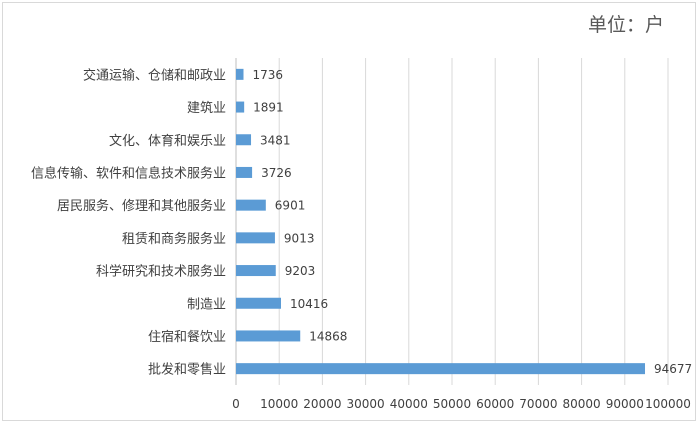  Describe the element at coordinates (275, 140) in the screenshot. I see `data-label: 3481` at that location.